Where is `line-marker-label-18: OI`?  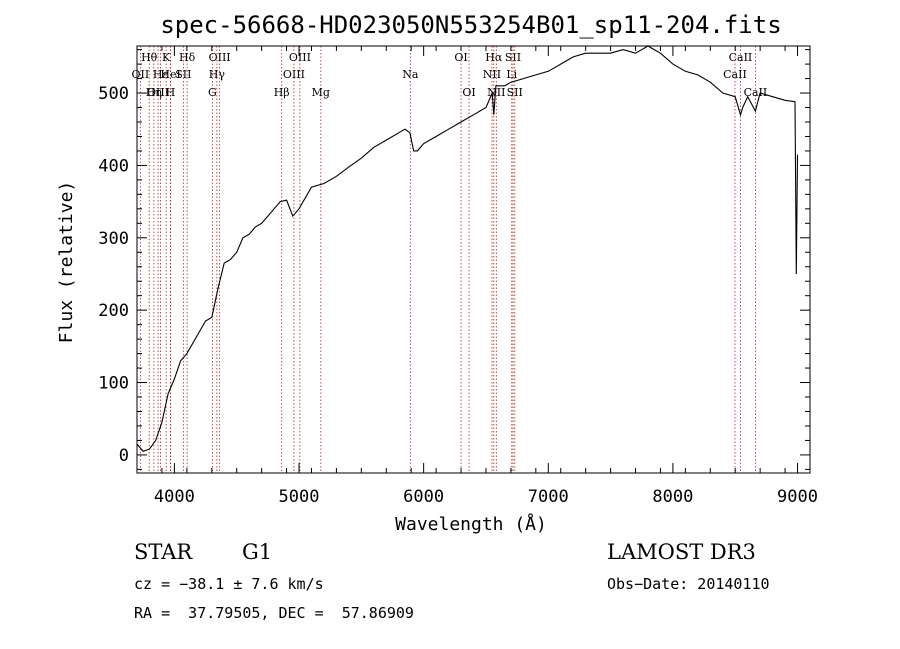 line-marker-label-18: OI is located at coordinates (460, 57).